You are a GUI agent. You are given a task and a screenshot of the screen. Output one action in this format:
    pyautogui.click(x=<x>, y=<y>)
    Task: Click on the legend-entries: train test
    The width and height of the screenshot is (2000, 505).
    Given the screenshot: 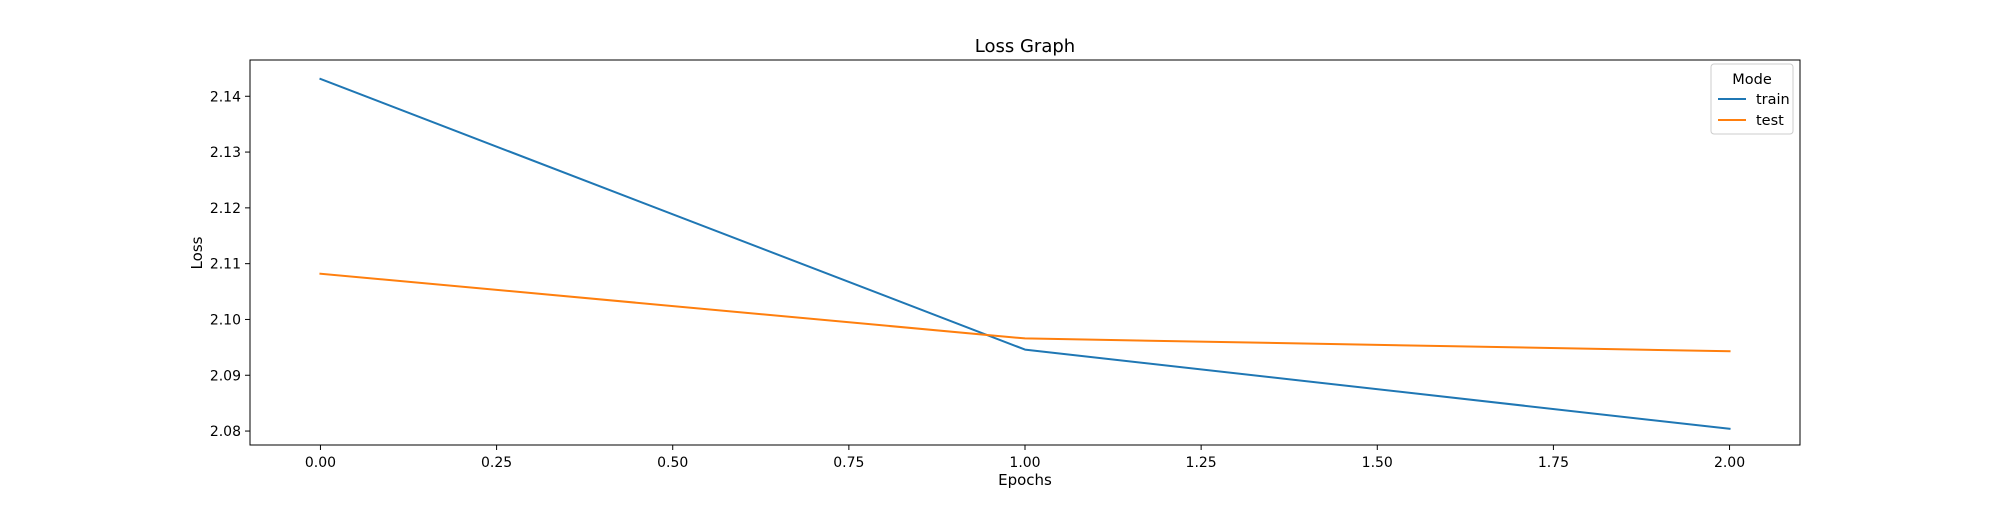 What is the action you would take?
    pyautogui.click(x=1754, y=110)
    